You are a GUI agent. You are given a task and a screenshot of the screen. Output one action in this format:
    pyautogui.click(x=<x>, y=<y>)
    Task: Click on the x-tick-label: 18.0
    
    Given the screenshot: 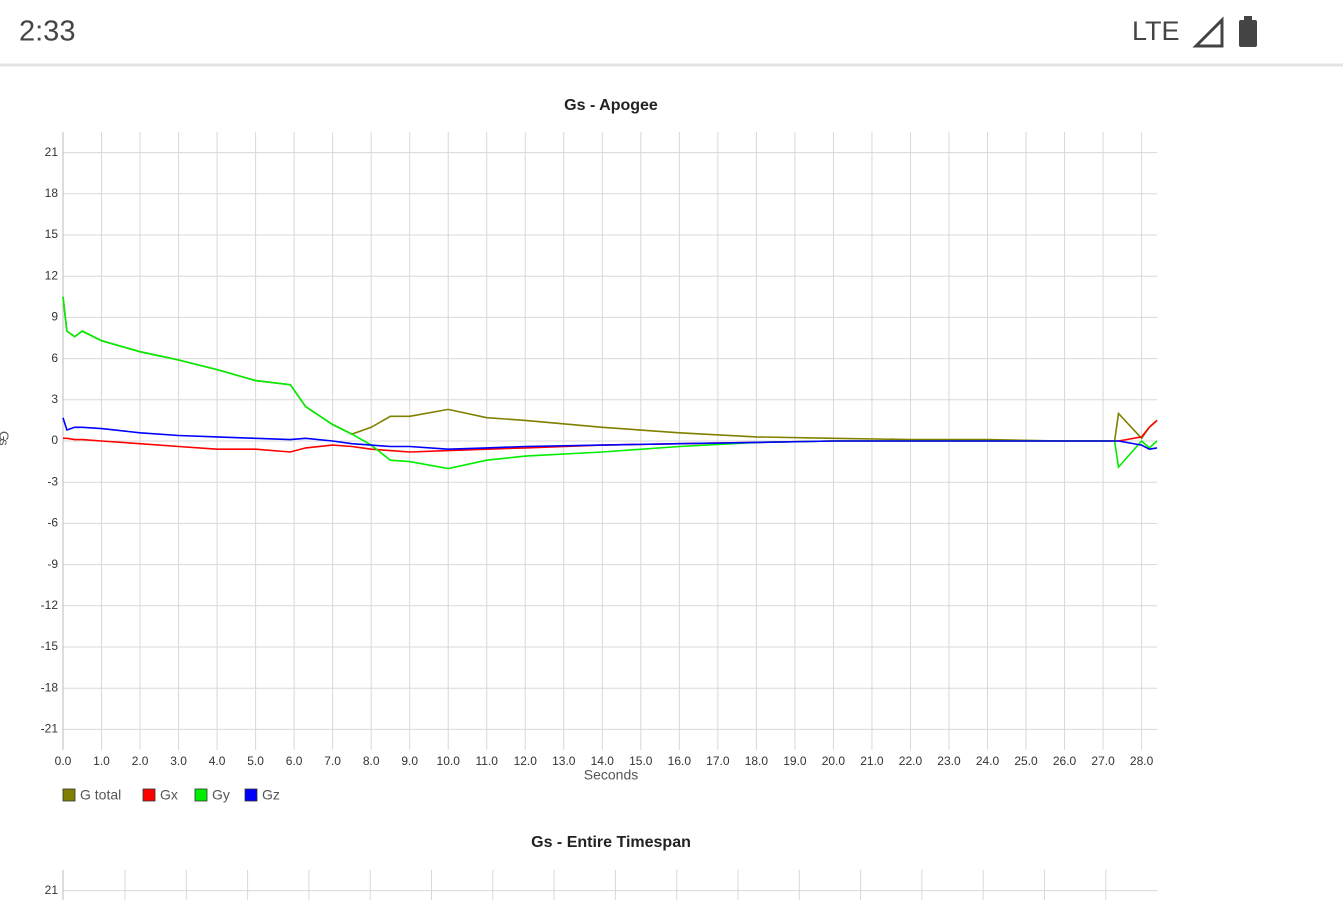 What is the action you would take?
    pyautogui.click(x=757, y=761)
    